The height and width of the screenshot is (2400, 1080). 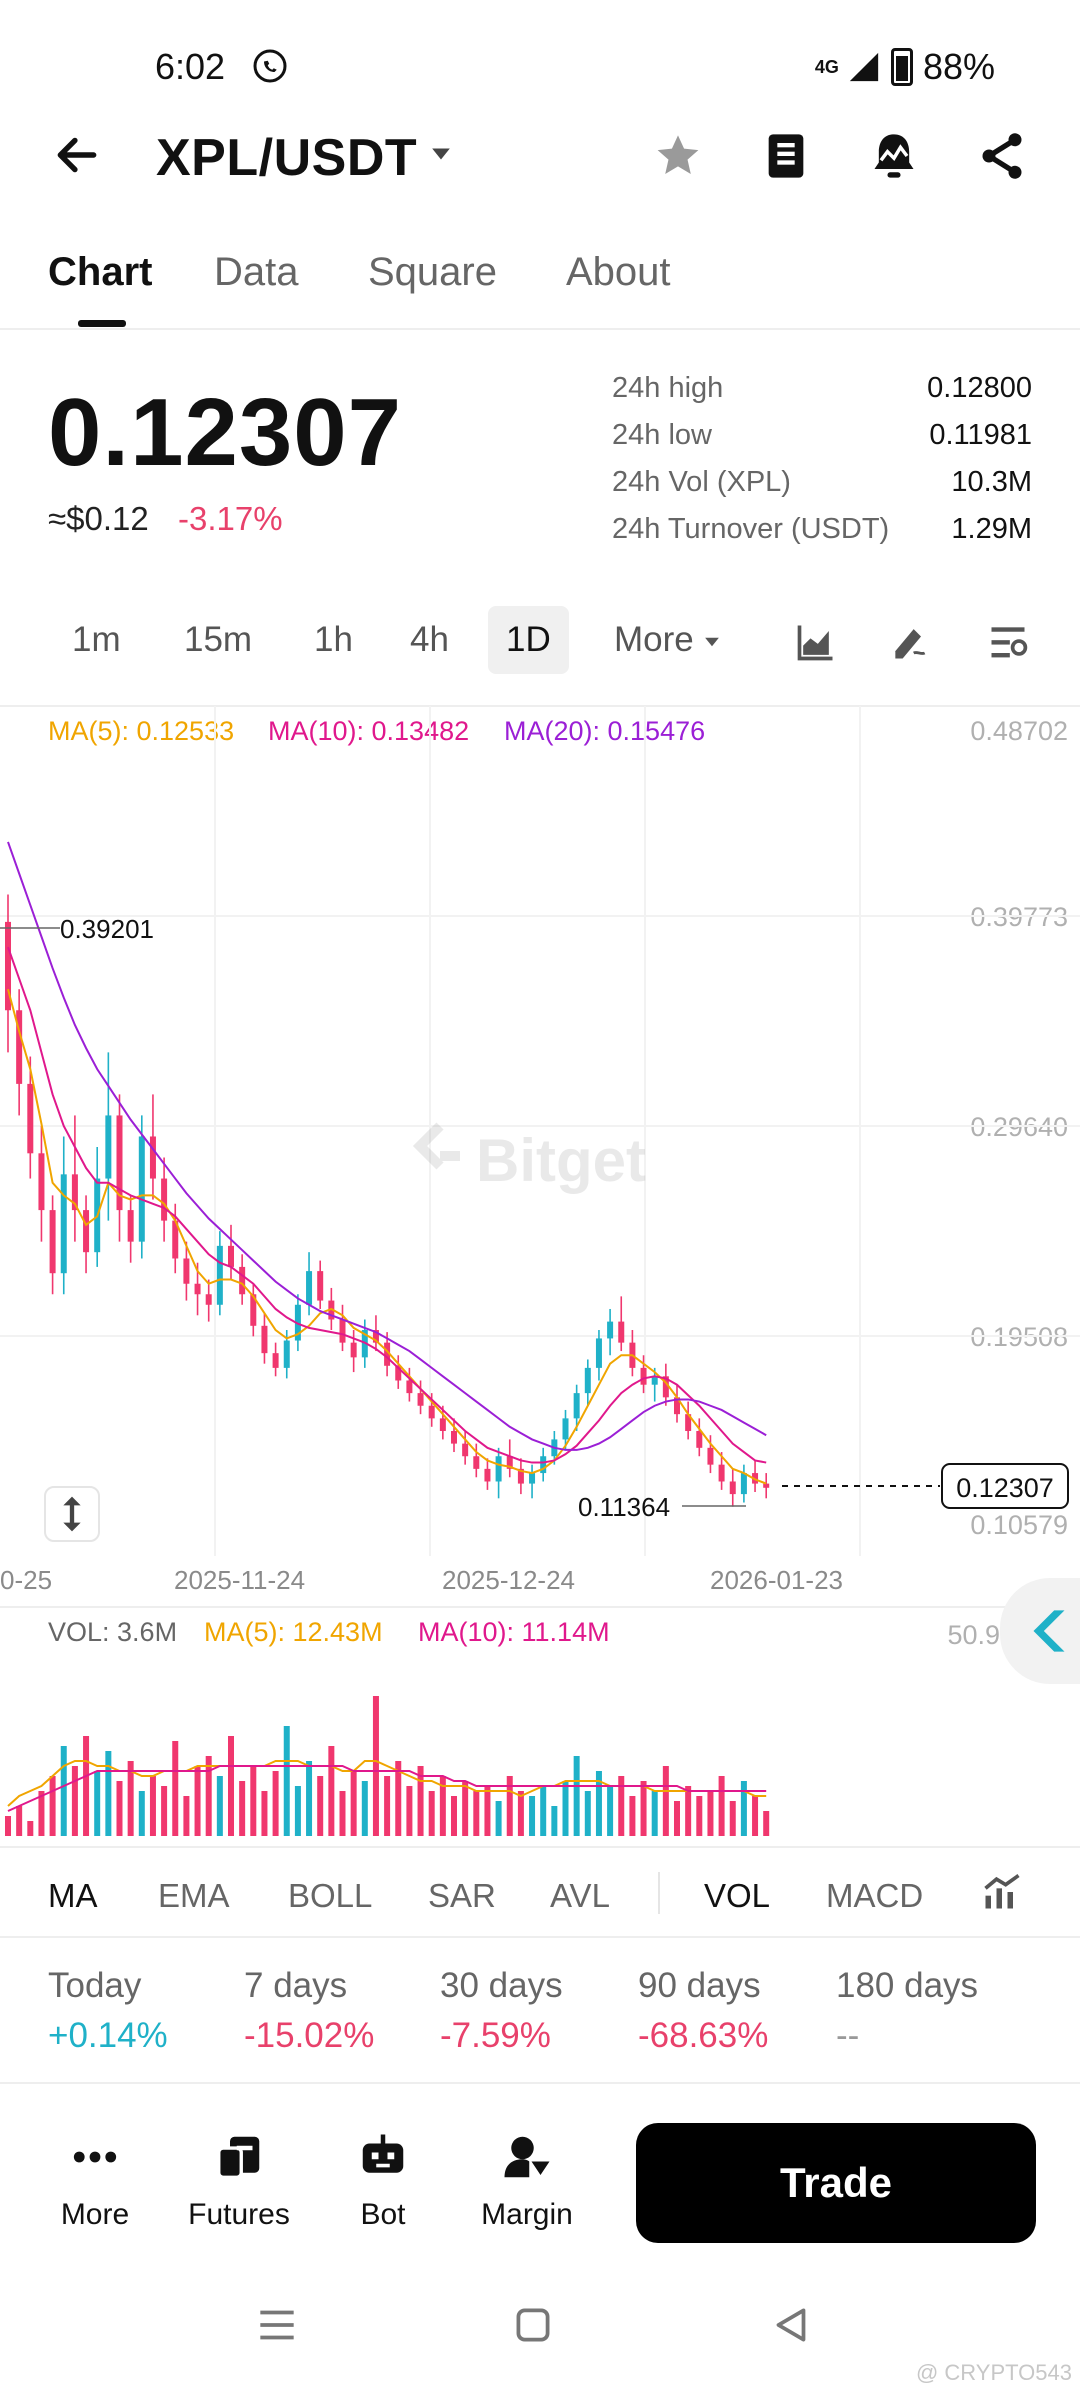 What do you see at coordinates (218, 639) in the screenshot?
I see `timeframe-15m: 15m` at bounding box center [218, 639].